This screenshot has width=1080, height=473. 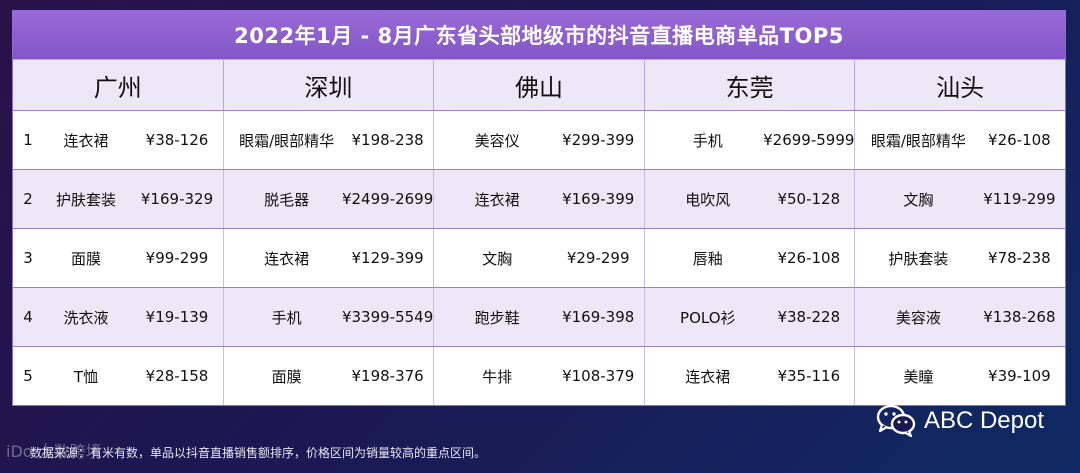 I want to click on table-cell: 手机 ¥2699-5999, so click(x=748, y=140).